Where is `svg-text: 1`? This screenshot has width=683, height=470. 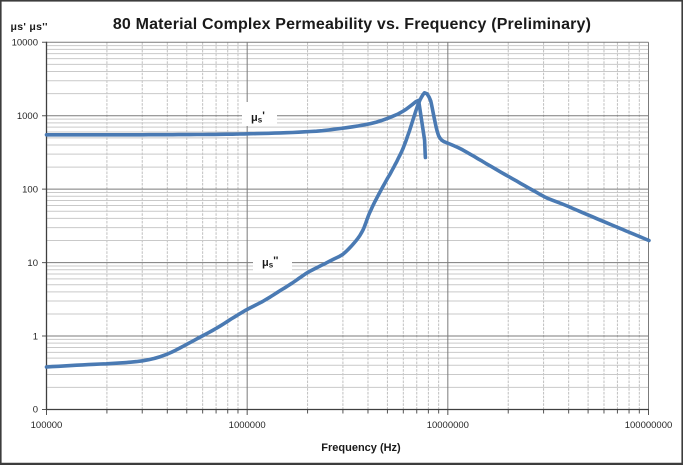 svg-text: 1 is located at coordinates (35, 336).